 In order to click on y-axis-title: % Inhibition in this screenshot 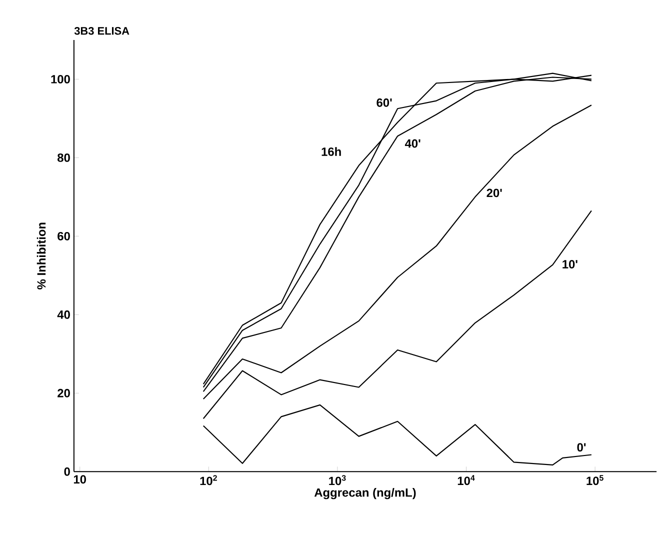, I will do `click(41, 256)`.